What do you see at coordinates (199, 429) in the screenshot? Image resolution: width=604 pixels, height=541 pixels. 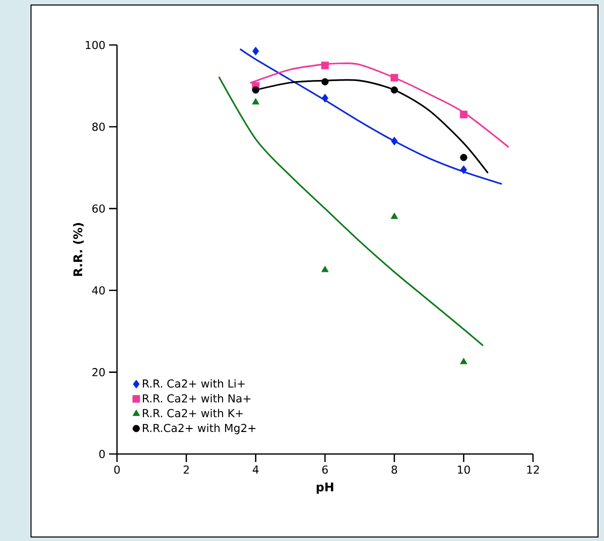 I see `legend-label: R.R.Ca2+ with Mg2+` at bounding box center [199, 429].